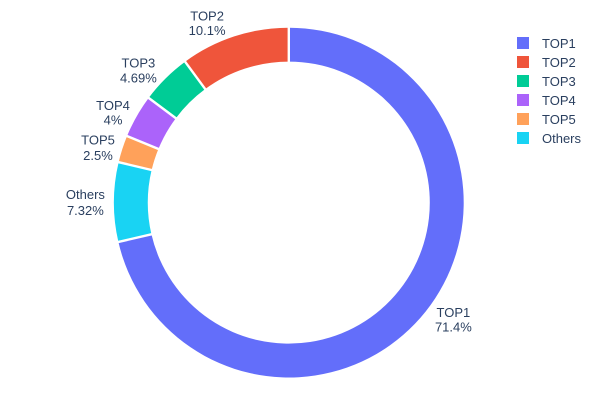 Image resolution: width=600 pixels, height=400 pixels. Describe the element at coordinates (207, 30) in the screenshot. I see `svg-text: 10.1%` at that location.